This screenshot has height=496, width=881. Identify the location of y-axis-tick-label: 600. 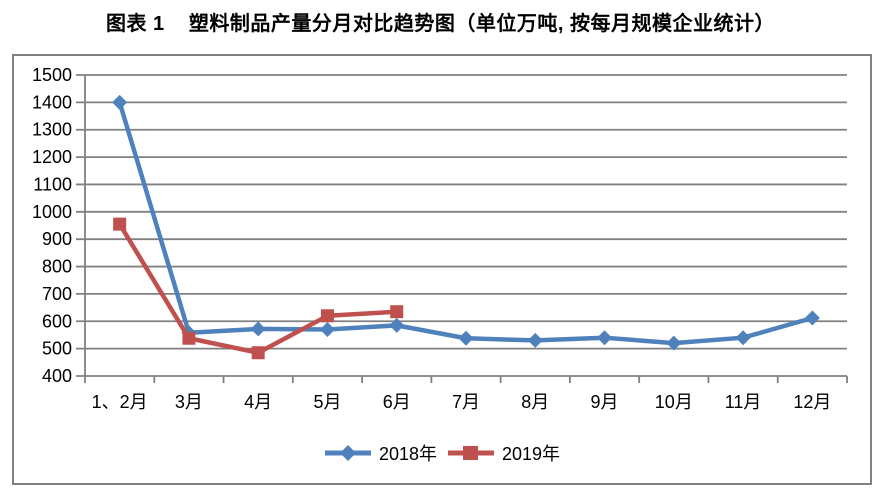
(57, 321).